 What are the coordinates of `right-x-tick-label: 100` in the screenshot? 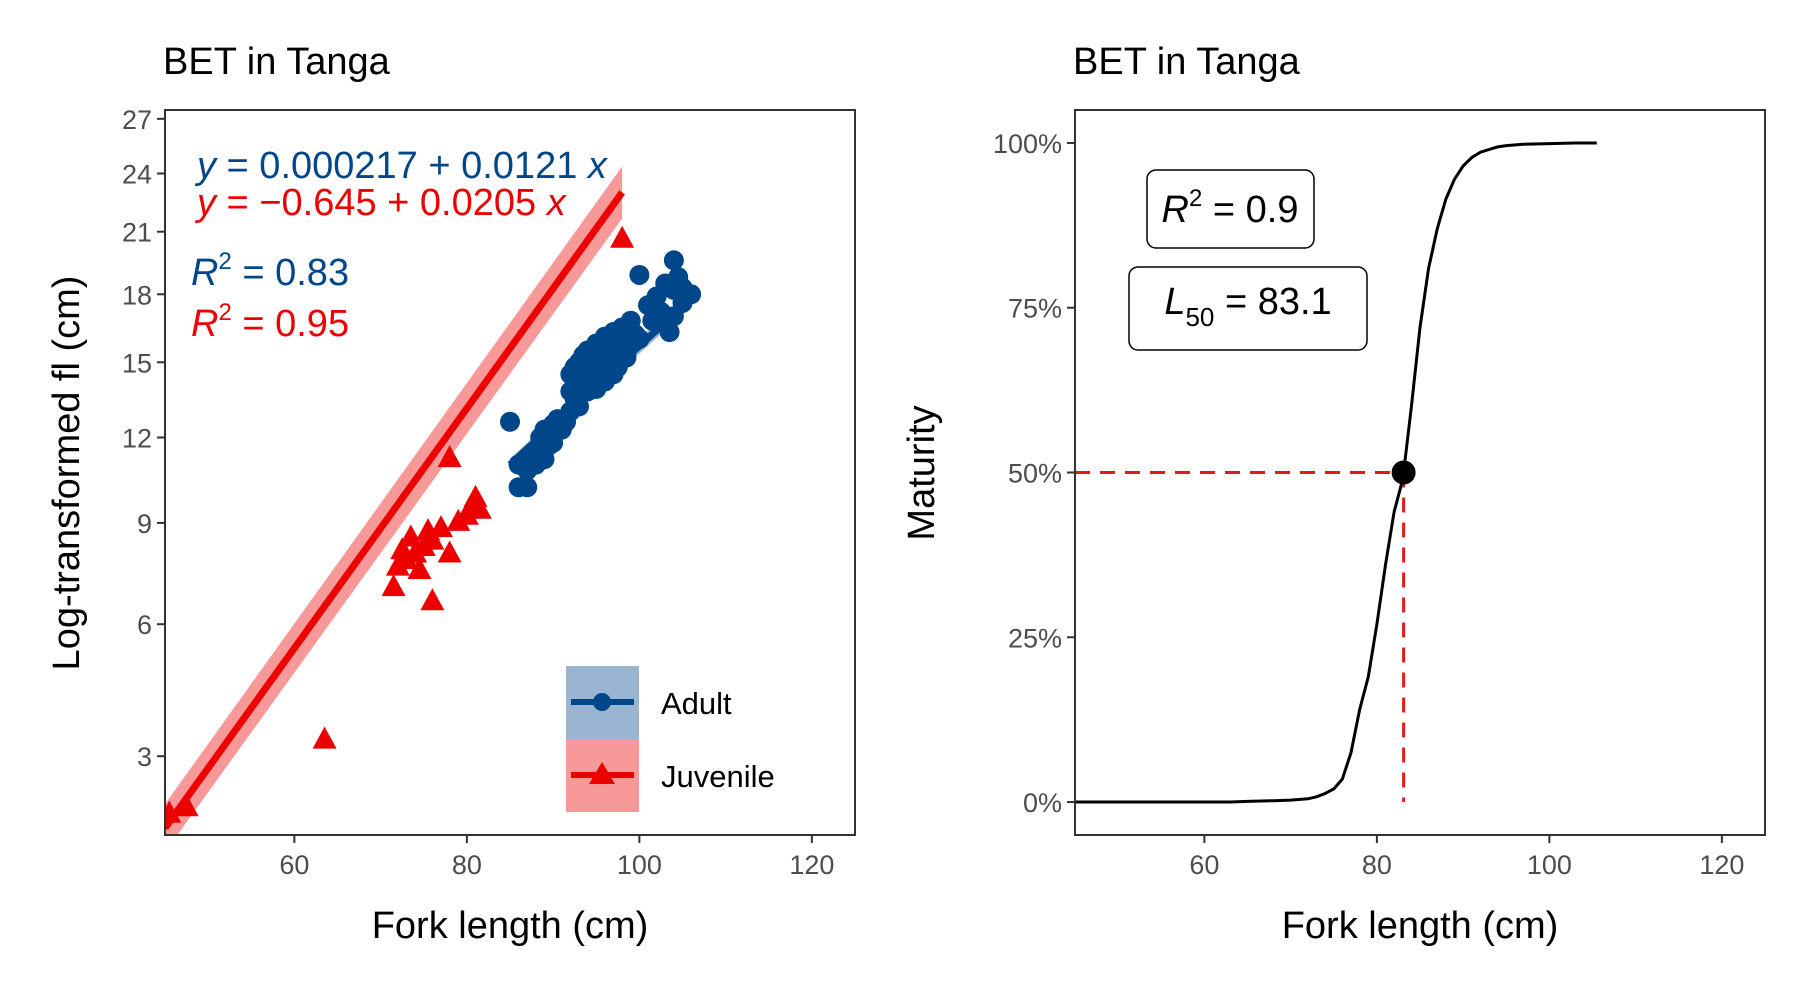 It's located at (1549, 865).